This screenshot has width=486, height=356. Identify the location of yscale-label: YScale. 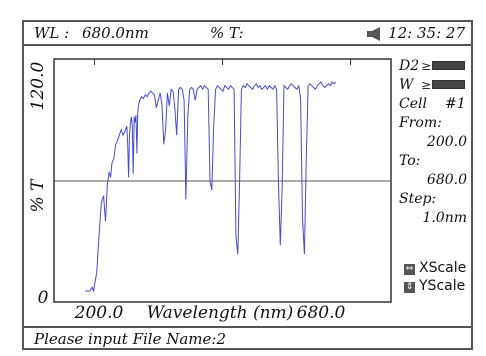
(442, 286).